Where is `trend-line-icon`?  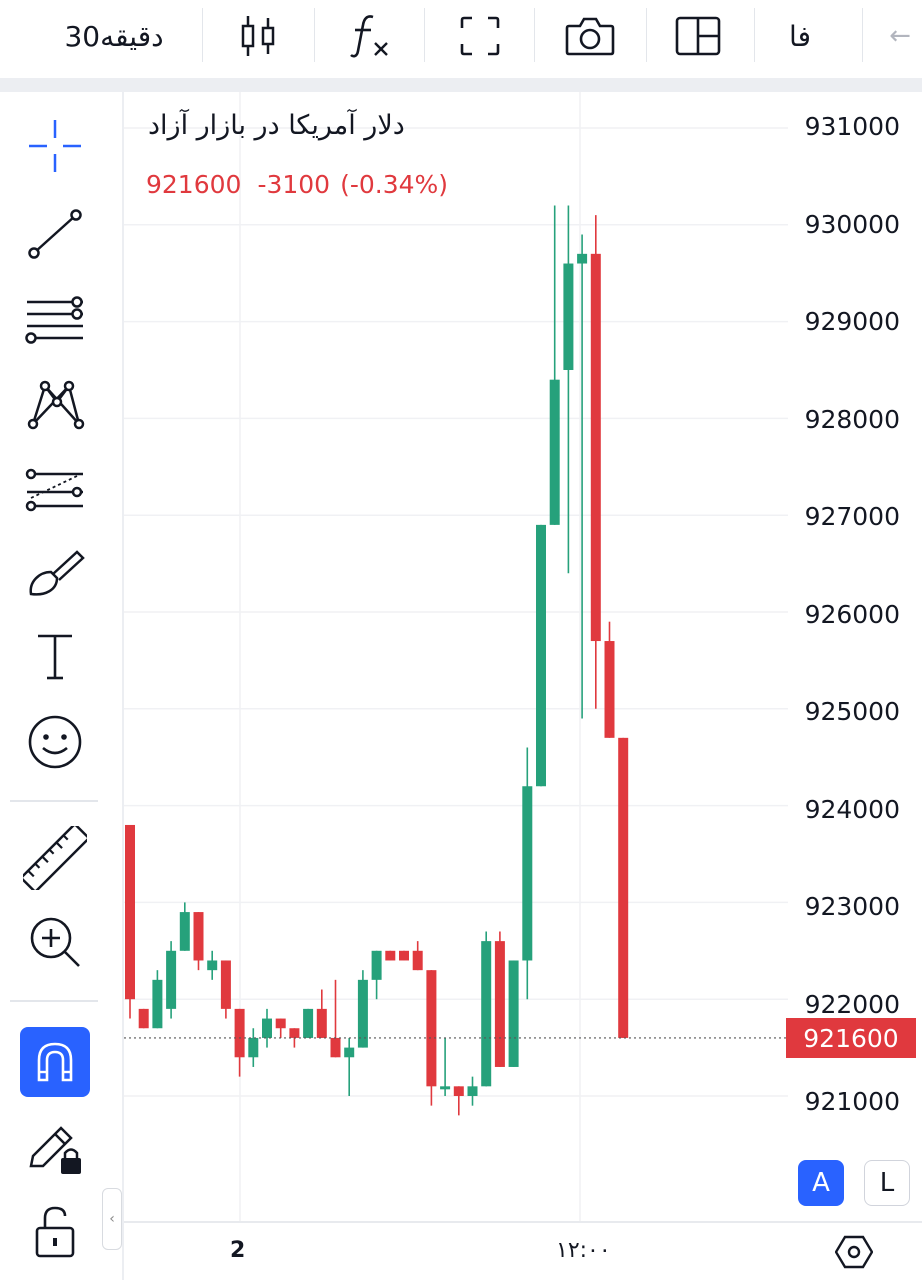 trend-line-icon is located at coordinates (55, 234).